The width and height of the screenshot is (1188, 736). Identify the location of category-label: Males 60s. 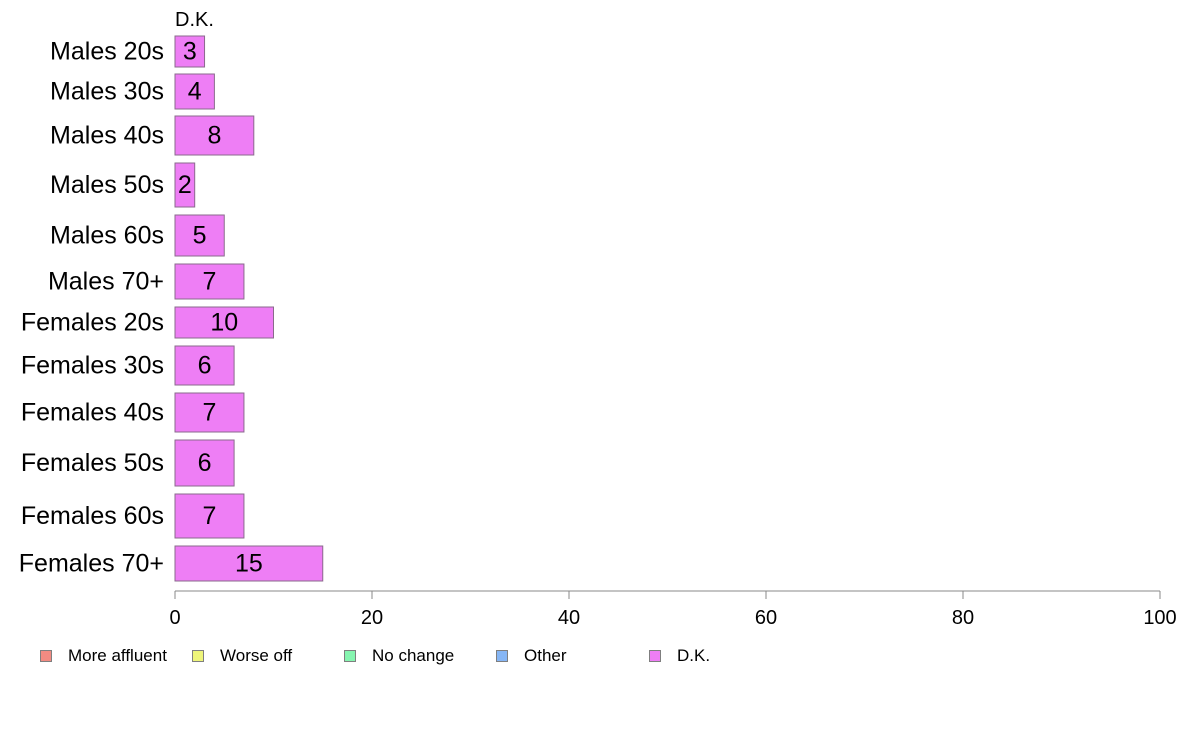
(107, 236).